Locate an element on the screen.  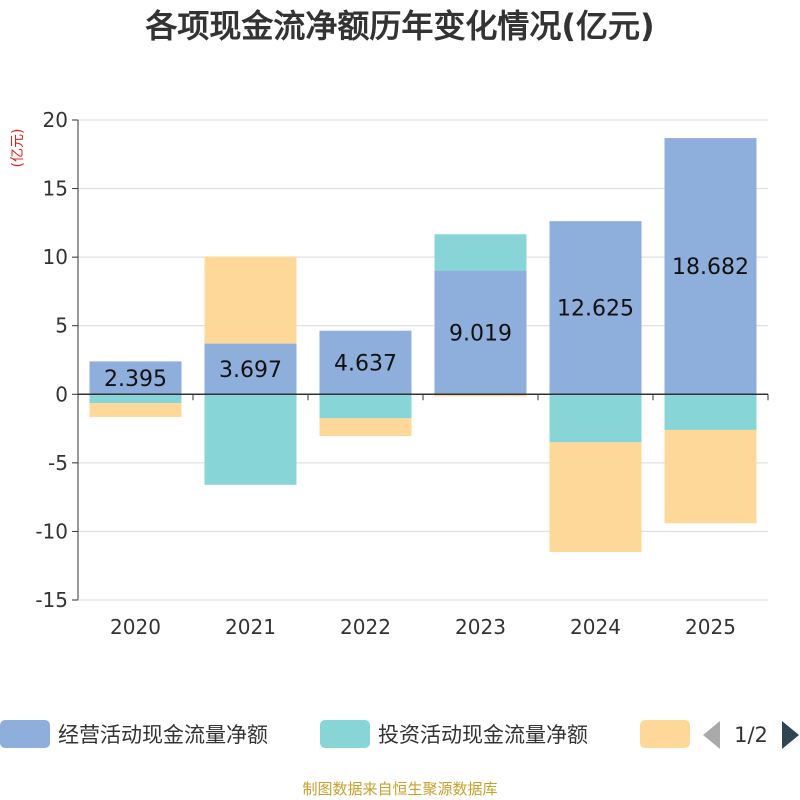
data-label-2024: 12.625 is located at coordinates (595, 309).